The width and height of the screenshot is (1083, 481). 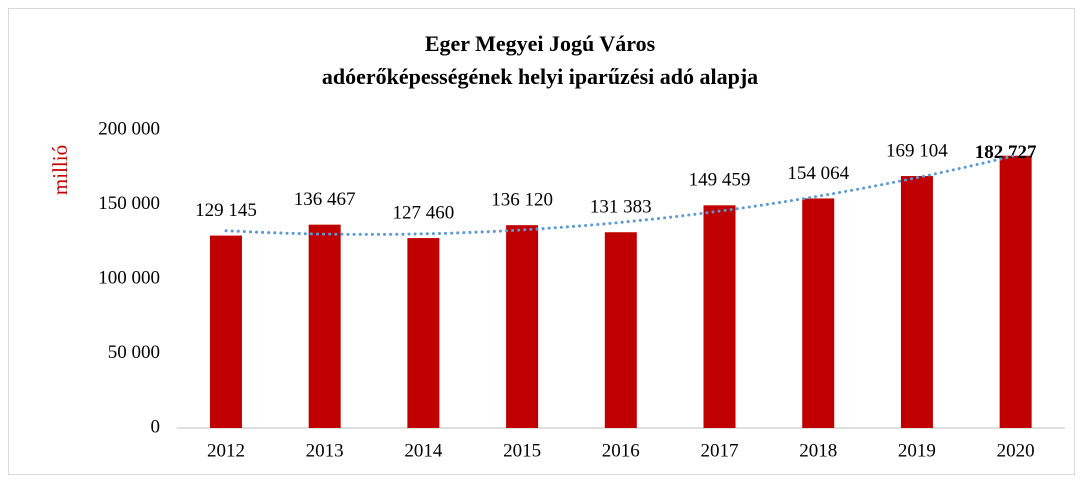 I want to click on x-tick-label: 2019, so click(x=917, y=450).